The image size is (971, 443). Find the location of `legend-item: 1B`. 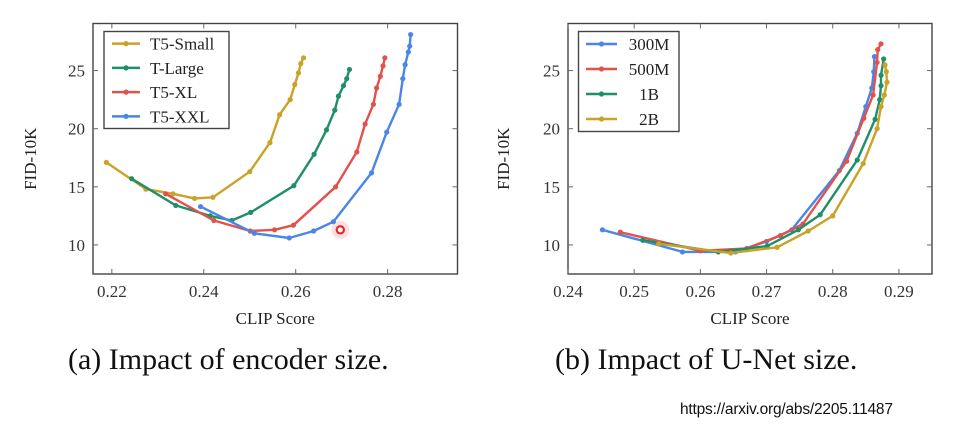

legend-item: 1B is located at coordinates (622, 94).